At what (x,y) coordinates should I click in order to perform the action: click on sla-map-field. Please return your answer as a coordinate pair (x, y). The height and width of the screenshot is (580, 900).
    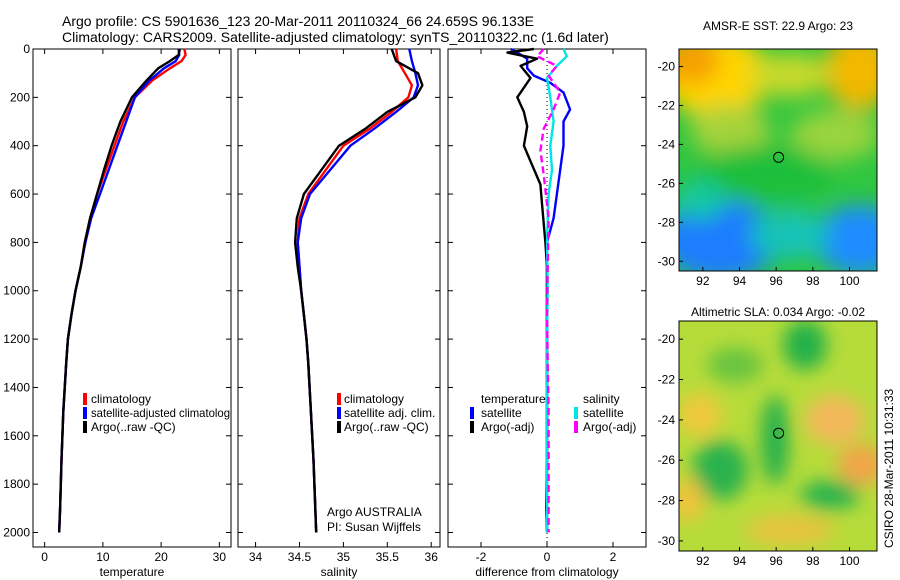
    Looking at the image, I should click on (778, 436).